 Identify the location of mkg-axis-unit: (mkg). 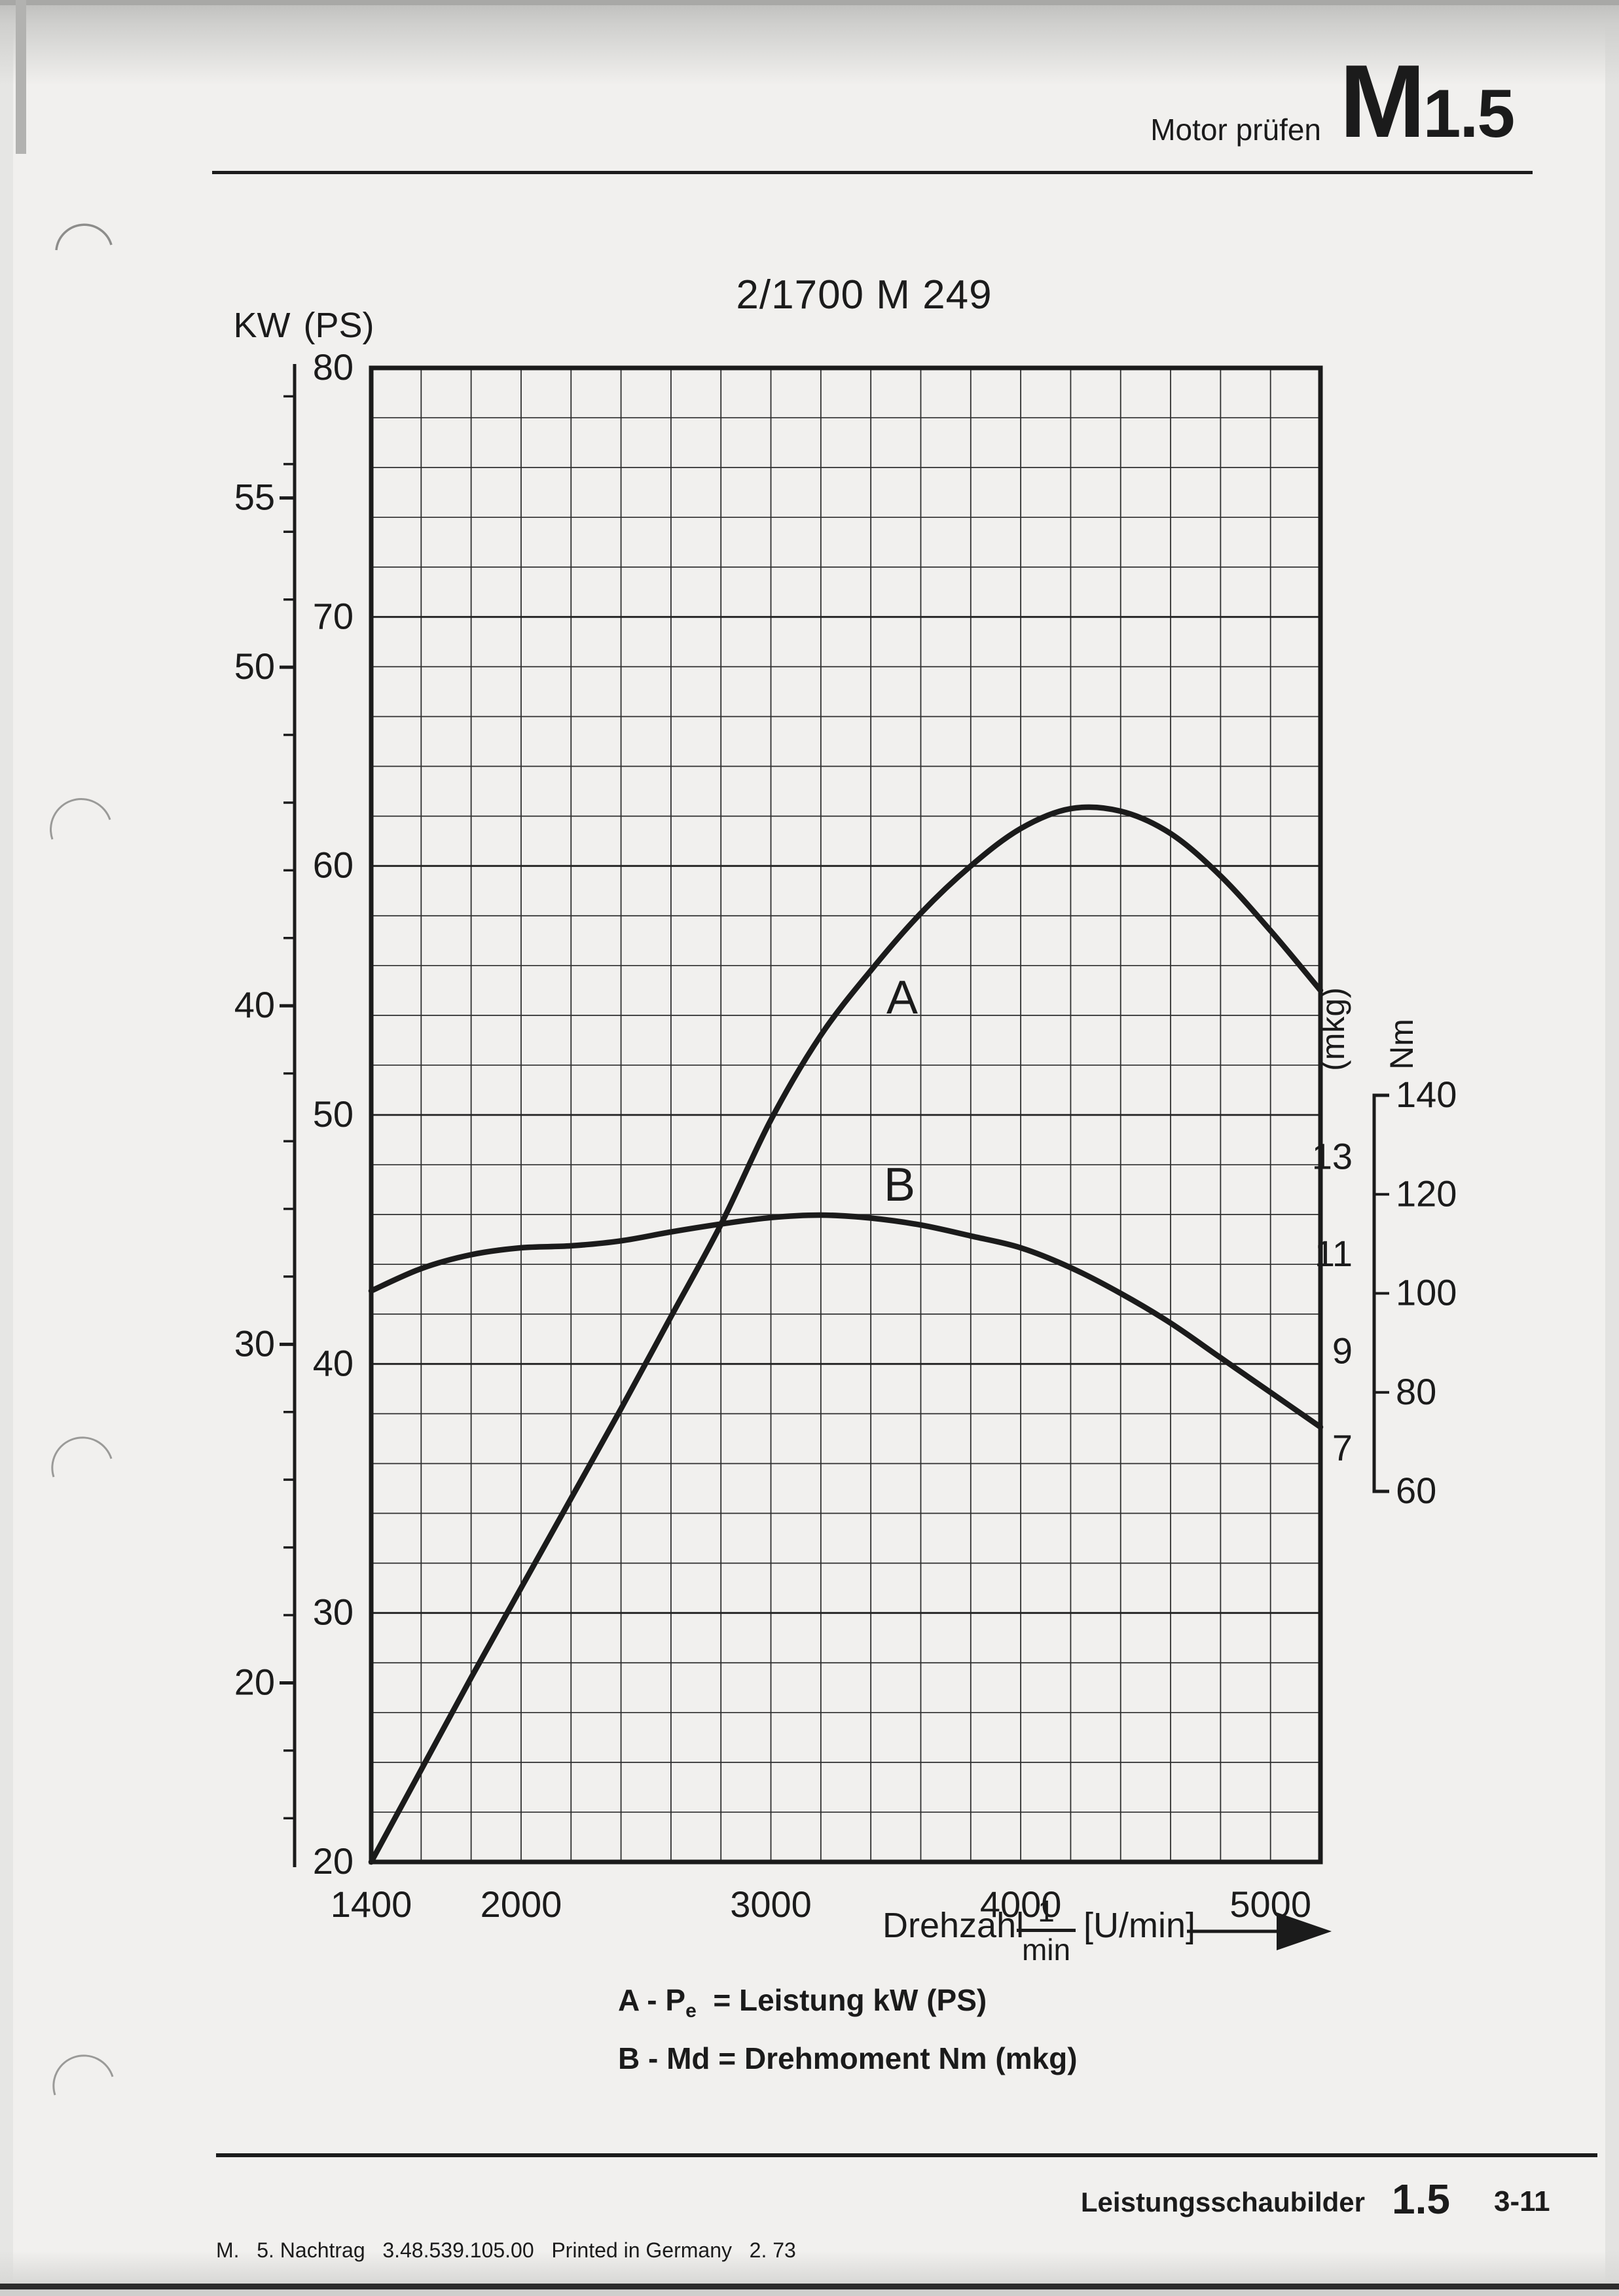
(1333, 1029).